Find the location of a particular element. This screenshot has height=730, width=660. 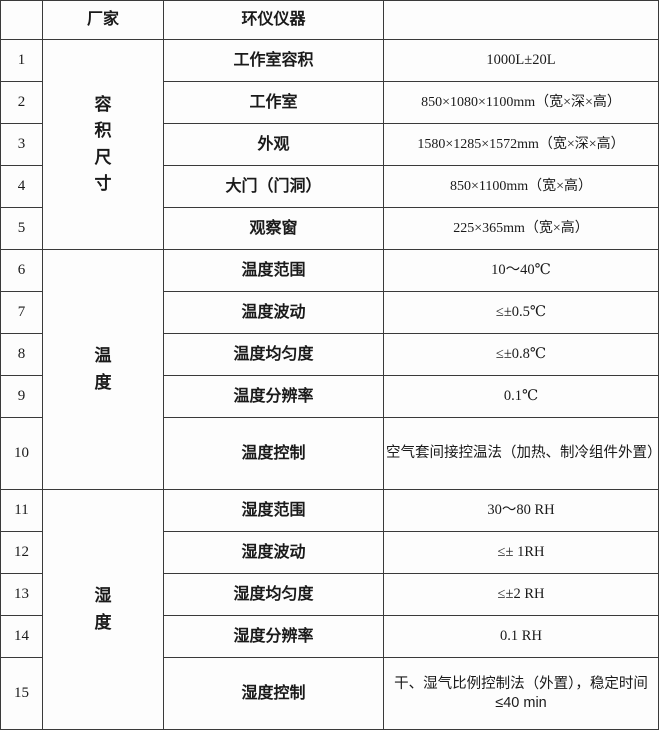

row-index: 6 is located at coordinates (21, 270).